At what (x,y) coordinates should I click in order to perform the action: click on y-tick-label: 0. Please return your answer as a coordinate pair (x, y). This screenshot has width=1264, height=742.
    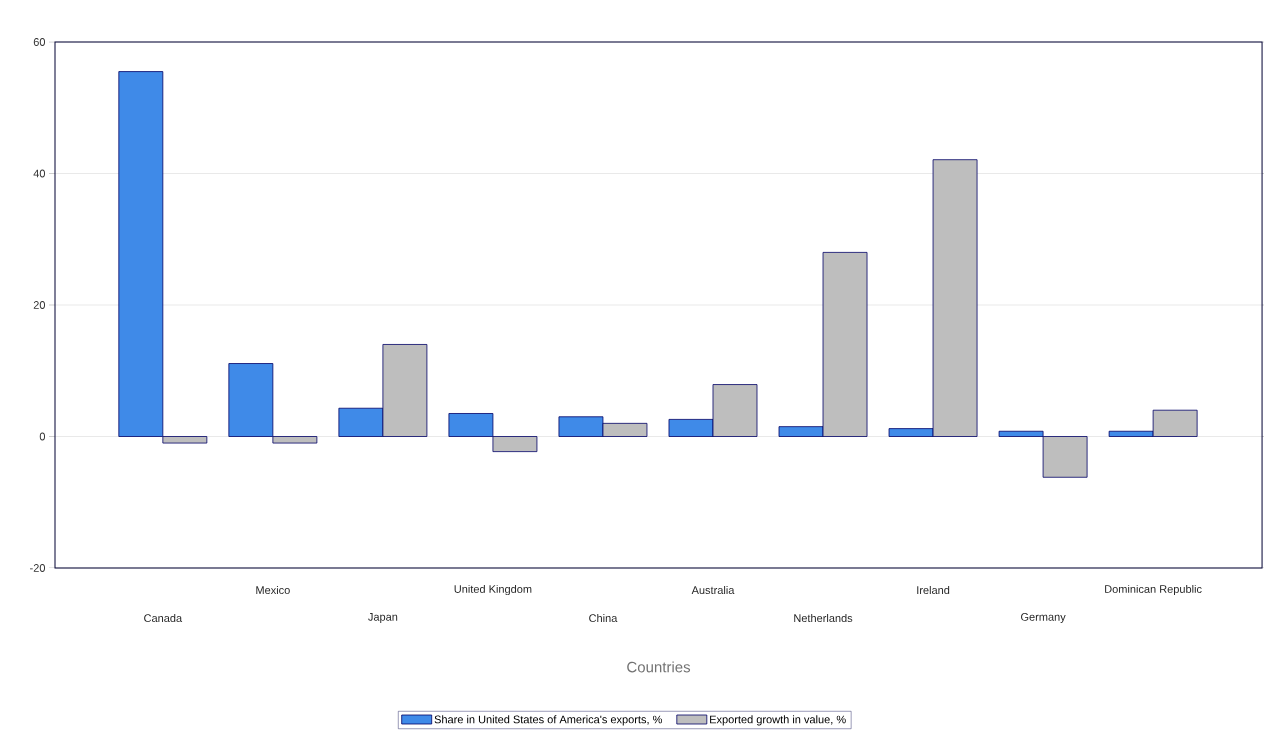
    Looking at the image, I should click on (42, 436).